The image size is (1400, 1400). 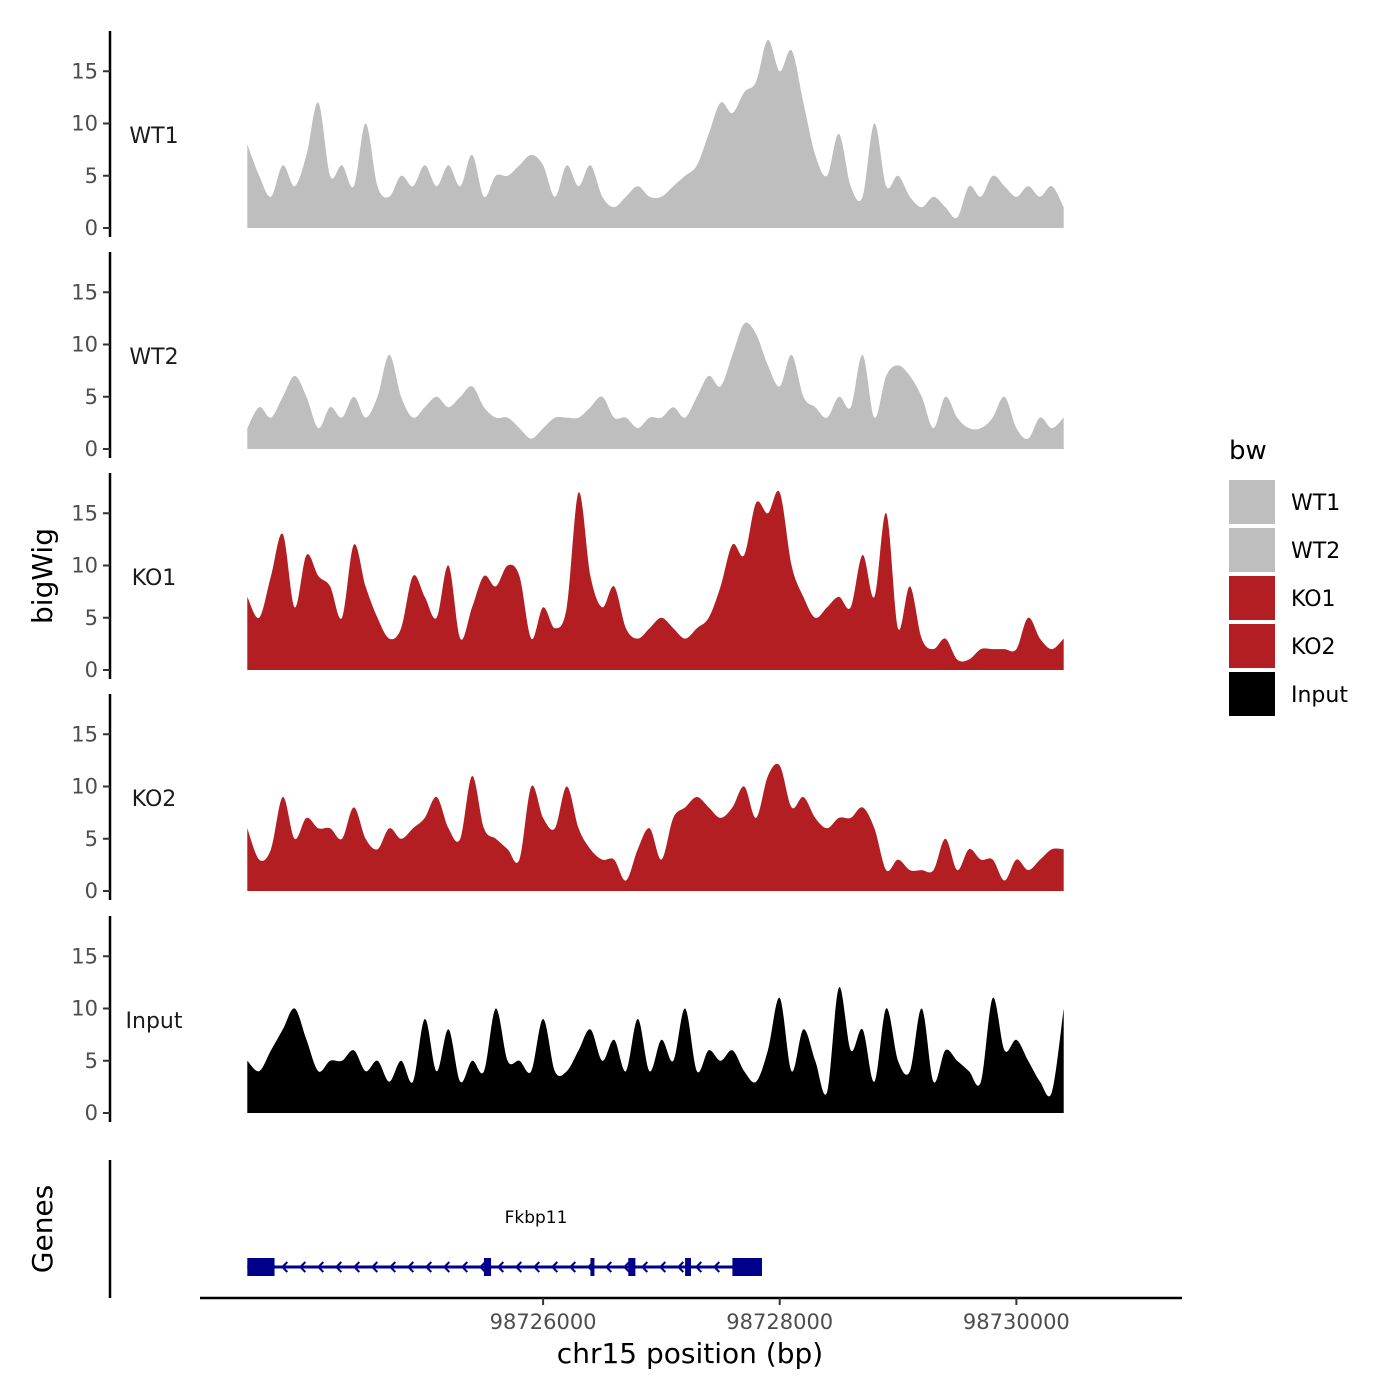 What do you see at coordinates (504, 1242) in the screenshot?
I see `gene-model: Fkbp11` at bounding box center [504, 1242].